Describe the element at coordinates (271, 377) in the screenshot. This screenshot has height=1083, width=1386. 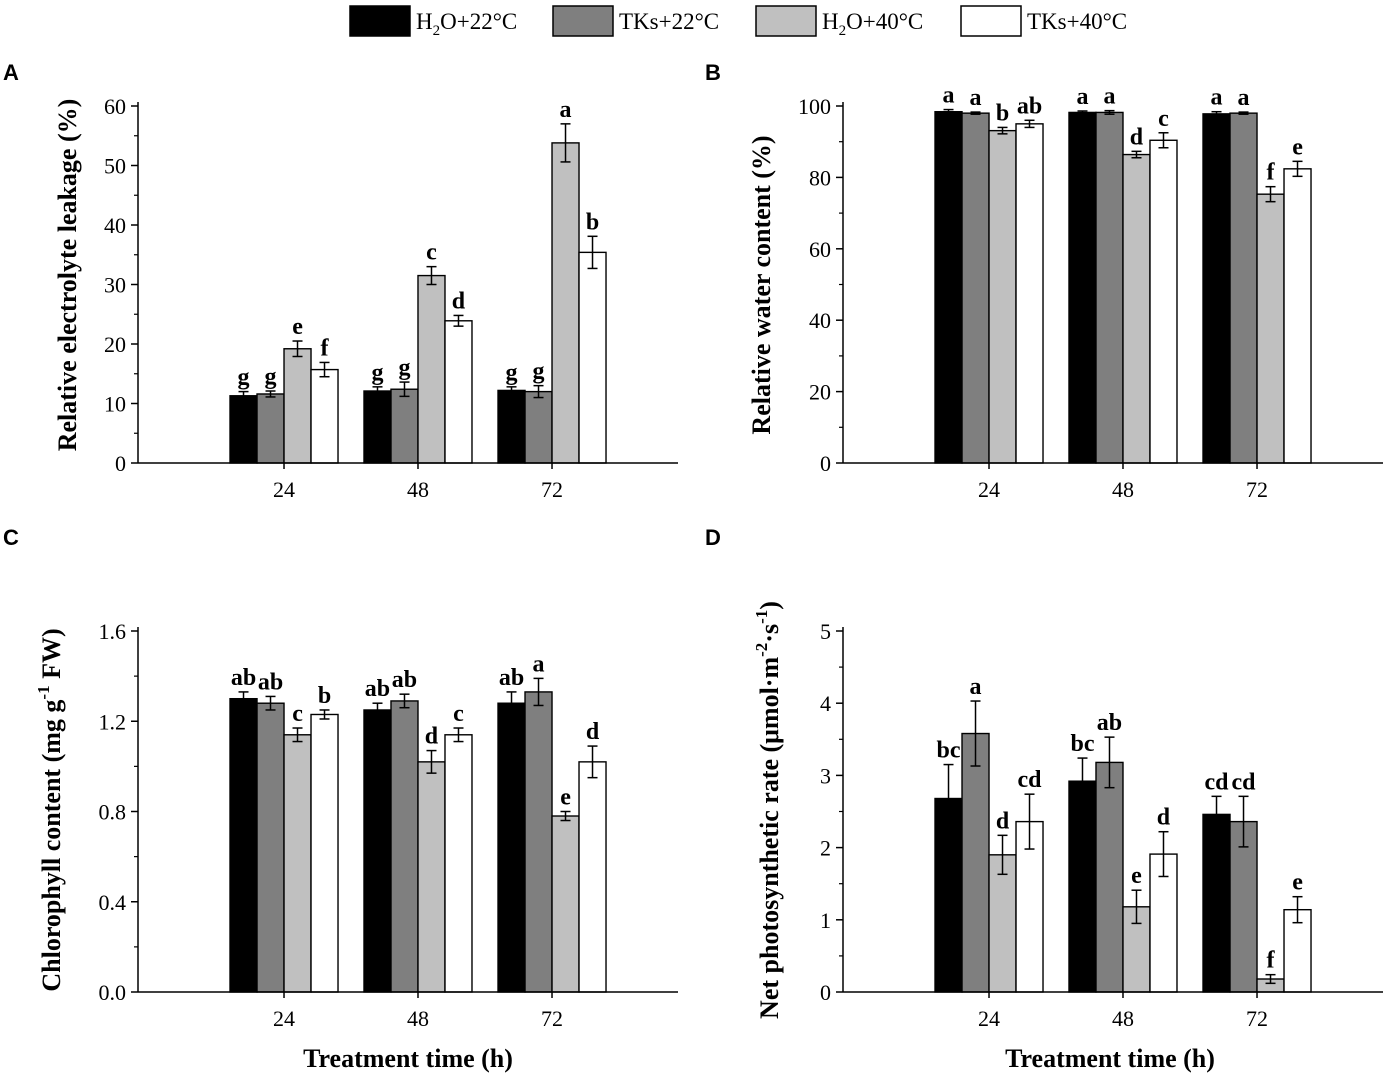
I see `sig-letter-a-24h-series2: g` at that location.